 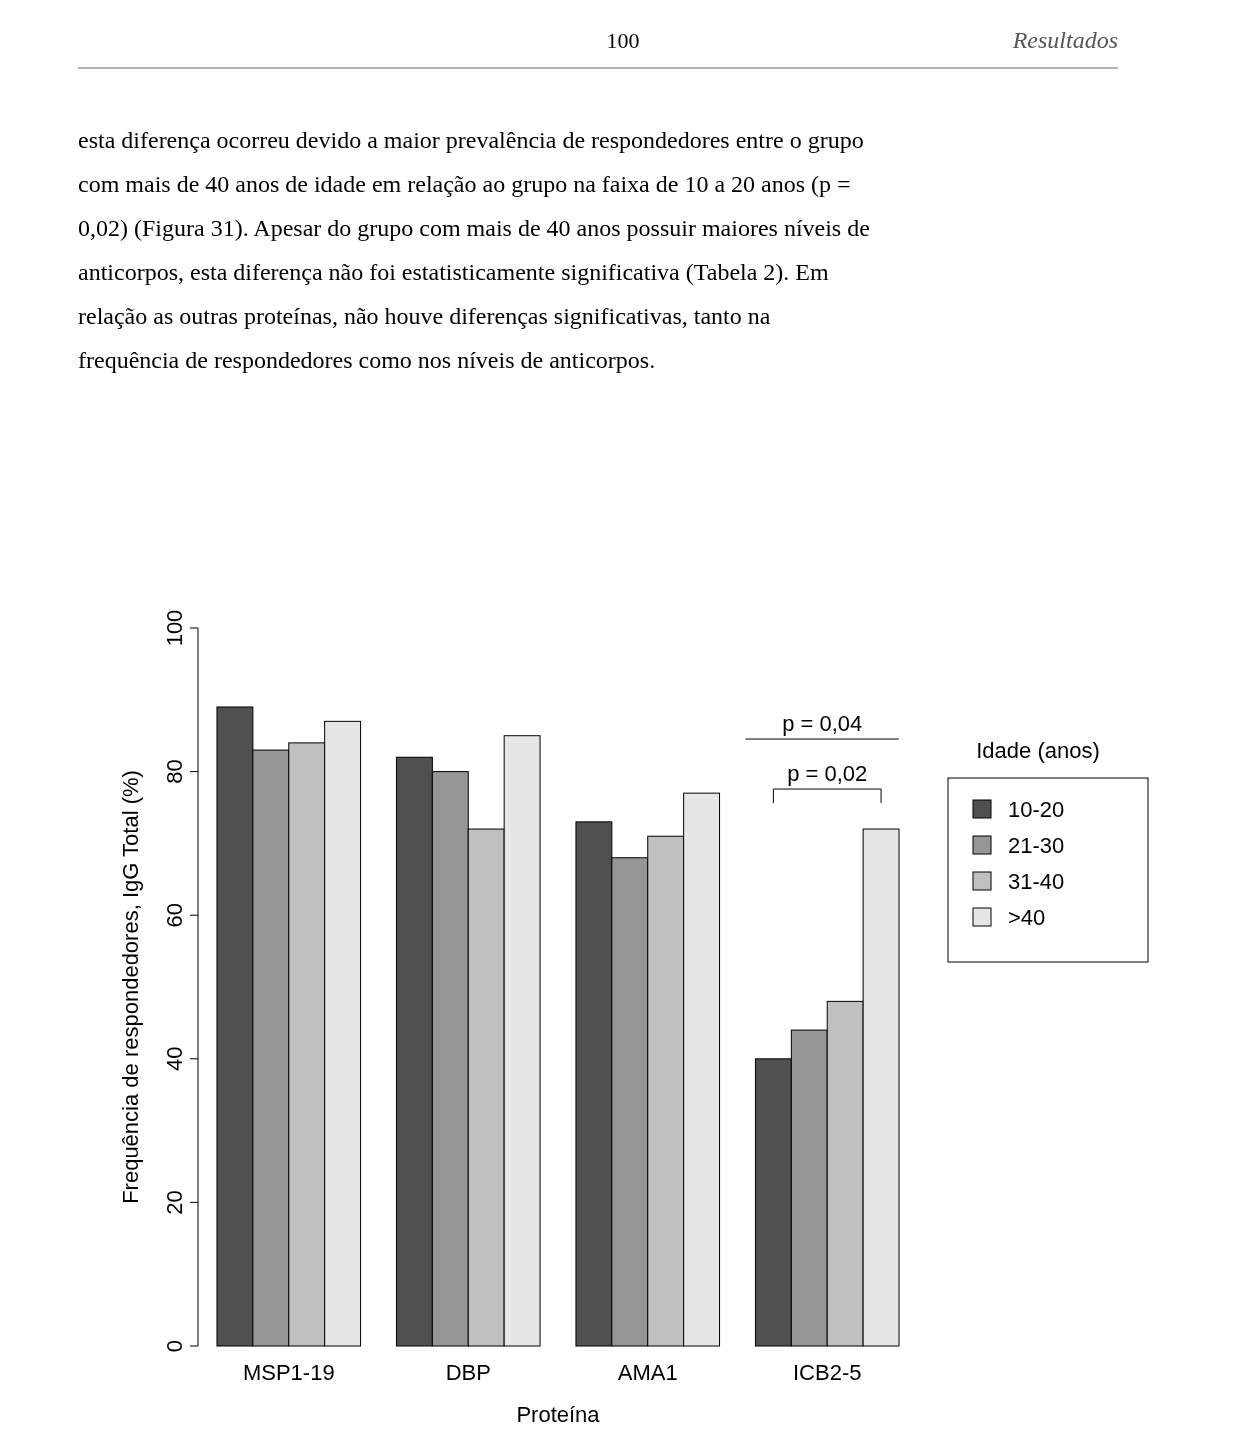 What do you see at coordinates (1036, 809) in the screenshot?
I see `legend-label: 10-20` at bounding box center [1036, 809].